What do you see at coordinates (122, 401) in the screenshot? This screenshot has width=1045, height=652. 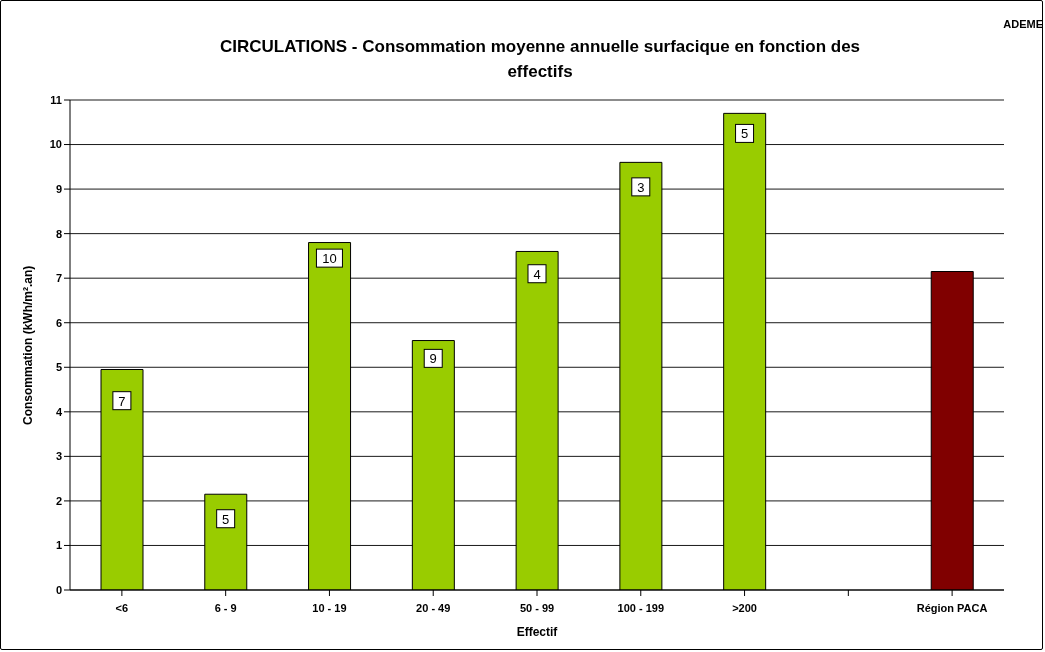 I see `annotation: 7` at bounding box center [122, 401].